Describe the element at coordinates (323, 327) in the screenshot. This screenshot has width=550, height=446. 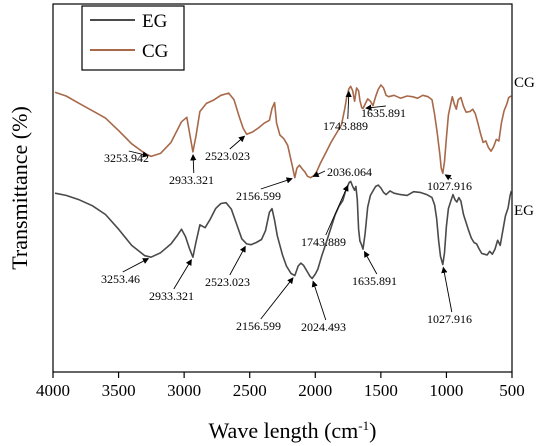
I see `peak-label: 2024.493` at that location.